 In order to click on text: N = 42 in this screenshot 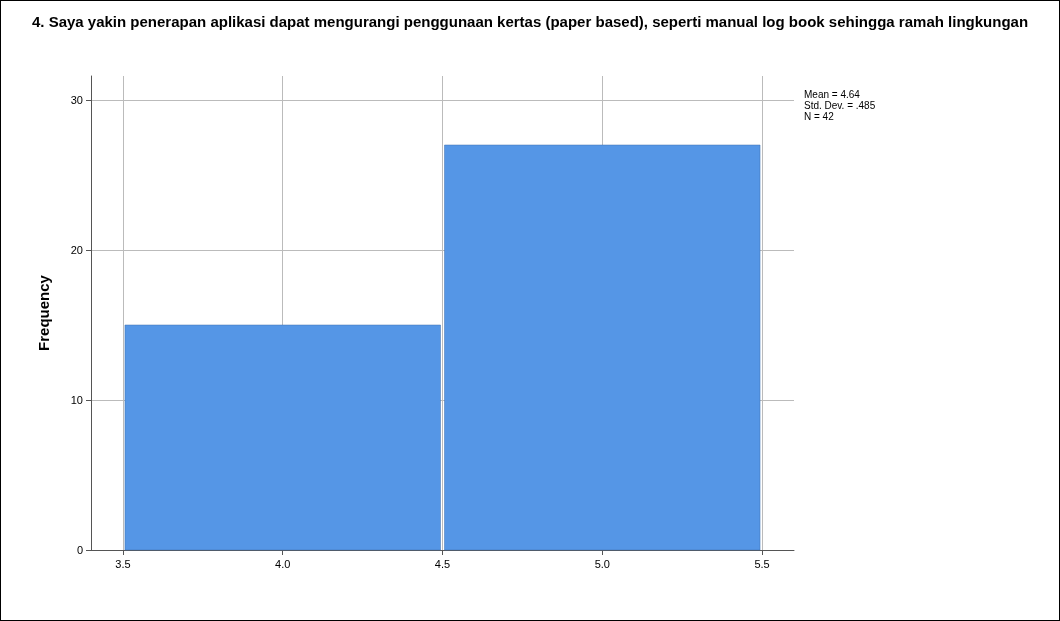, I will do `click(819, 116)`.